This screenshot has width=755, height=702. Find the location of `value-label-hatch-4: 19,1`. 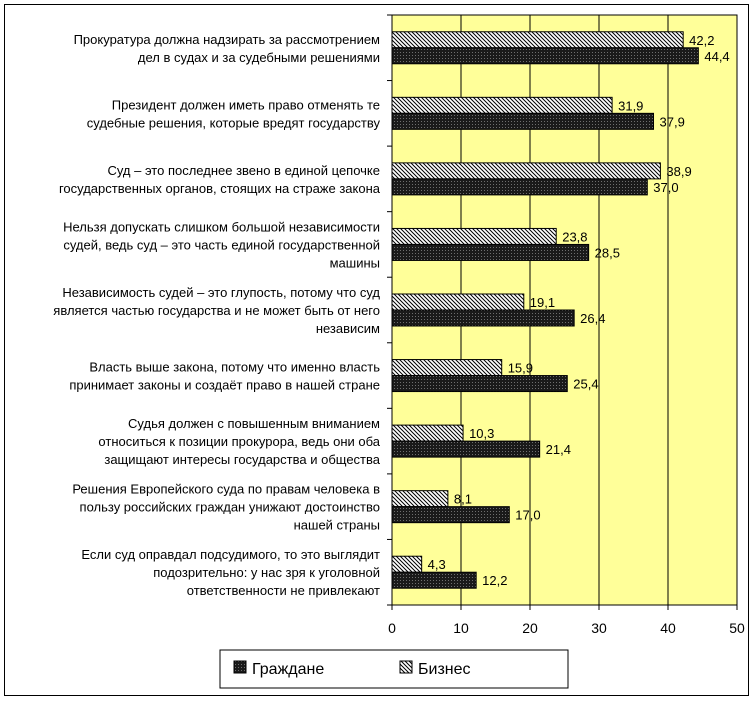

value-label-hatch-4: 19,1 is located at coordinates (542, 302).